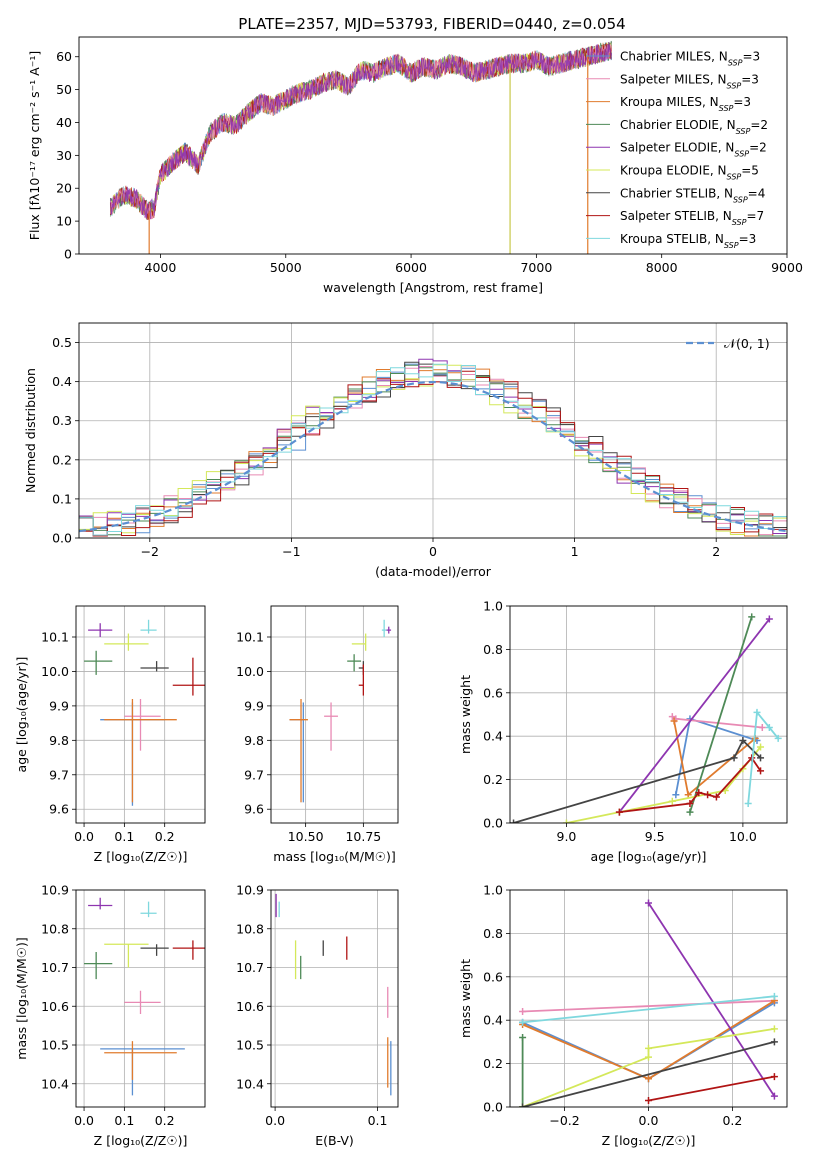 Image resolution: width=819 pixels, height=1170 pixels. Describe the element at coordinates (55, 637) in the screenshot. I see `y-tick-label: 10.1` at that location.